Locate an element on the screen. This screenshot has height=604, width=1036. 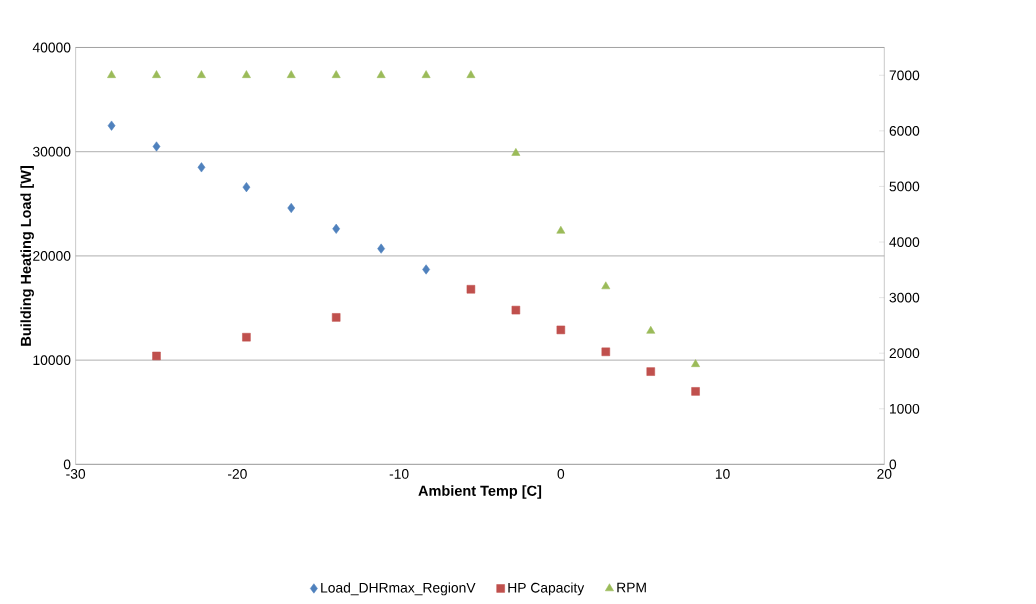
legend-label: RPM is located at coordinates (631, 587).